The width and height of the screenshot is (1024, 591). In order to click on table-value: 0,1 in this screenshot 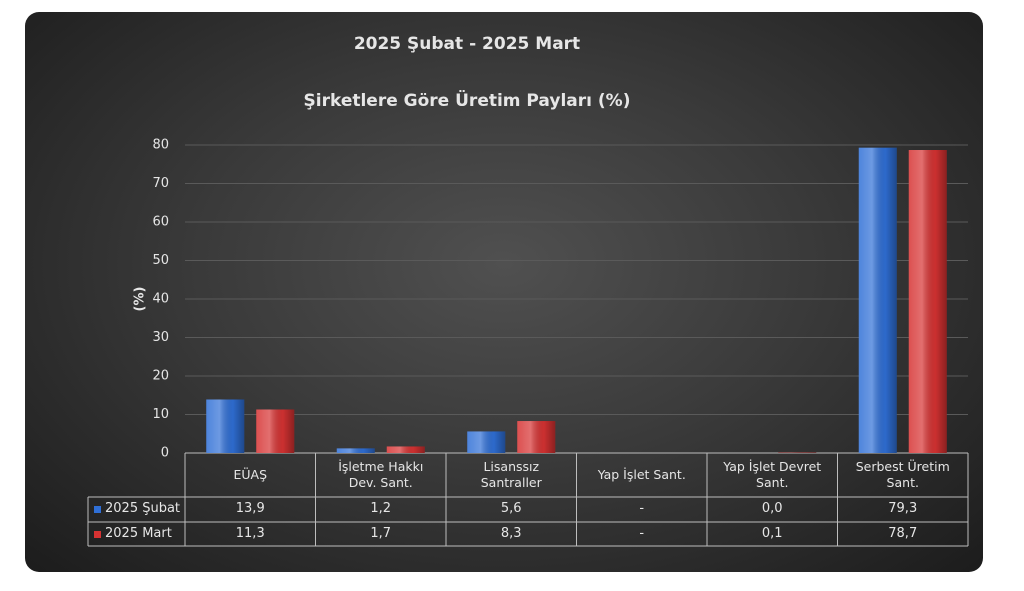, I will do `click(772, 533)`.